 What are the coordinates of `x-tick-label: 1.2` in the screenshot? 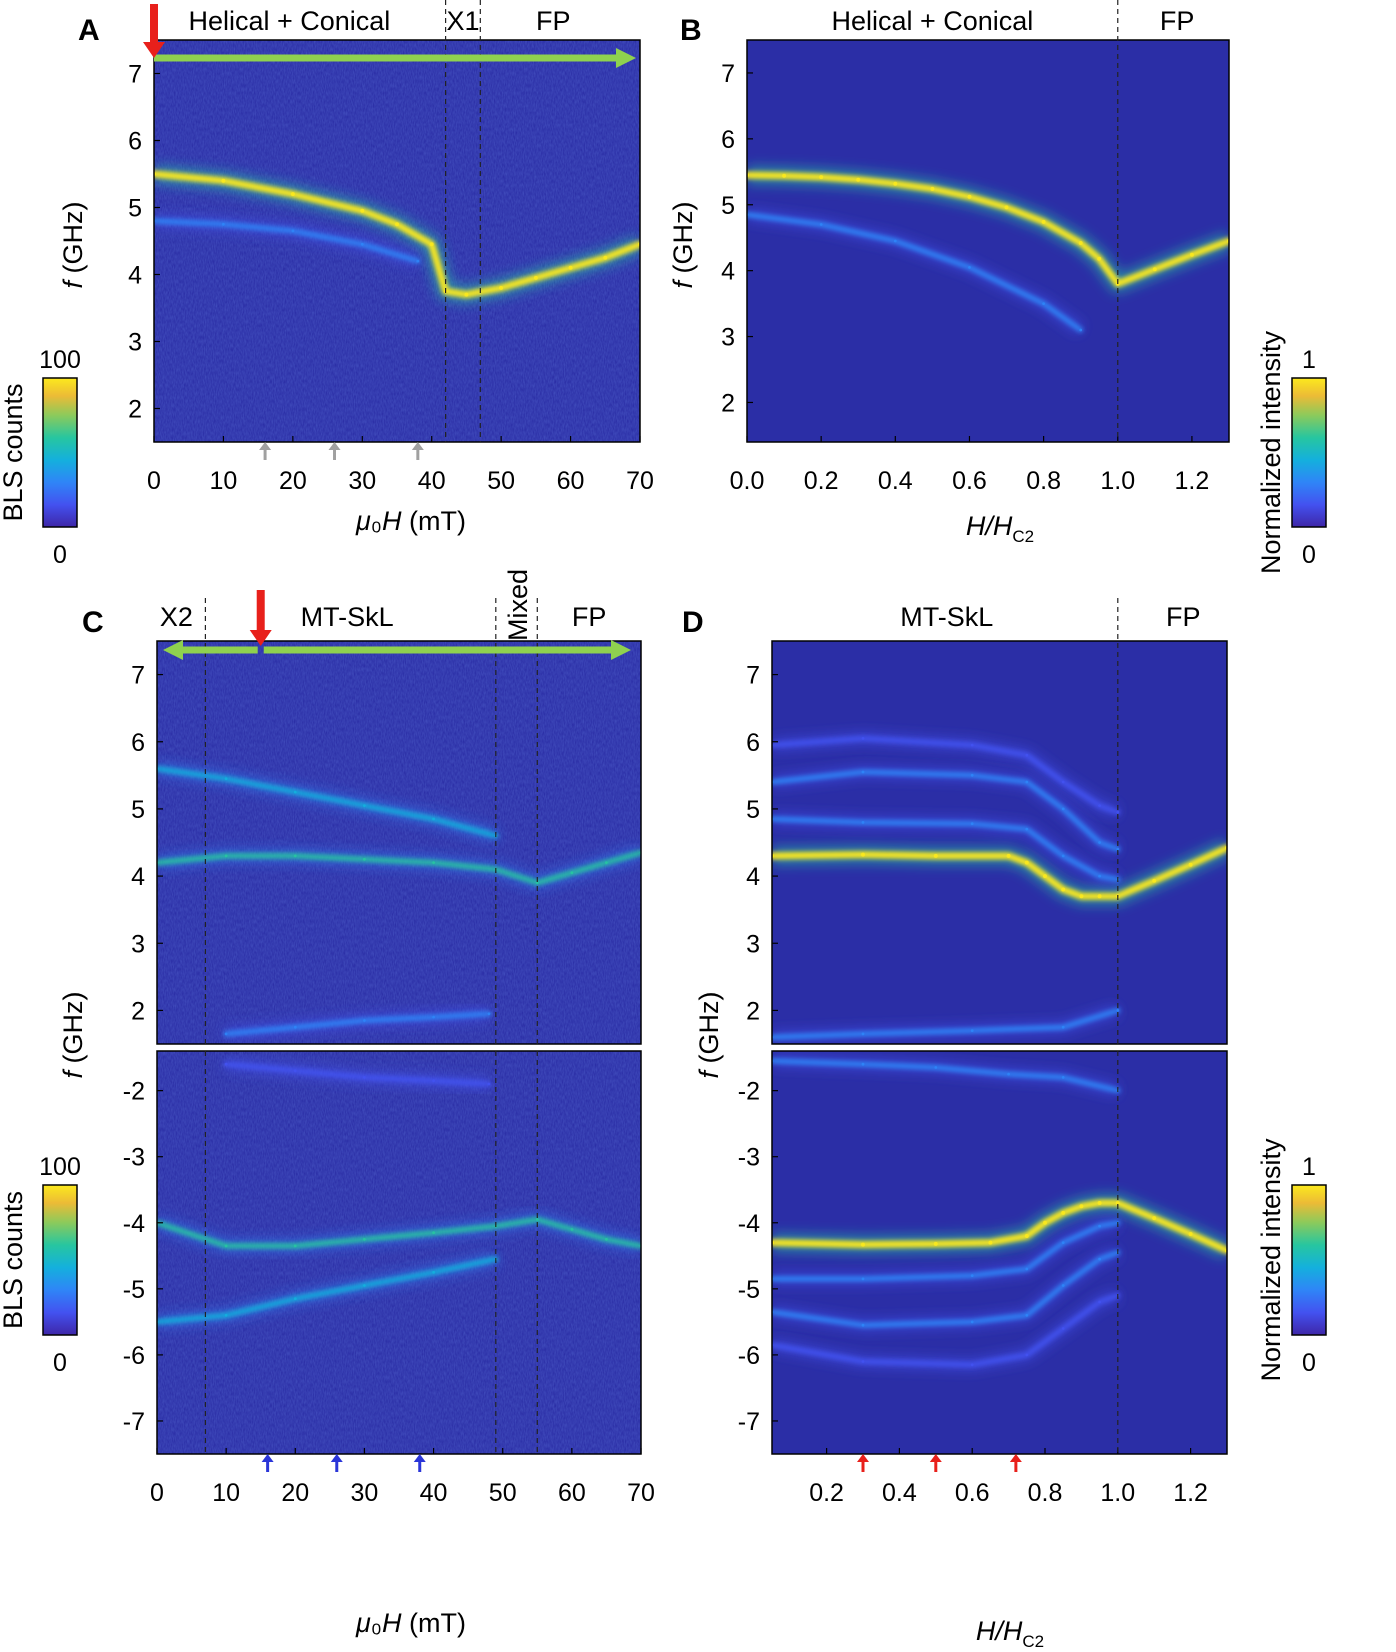 It's located at (1192, 481).